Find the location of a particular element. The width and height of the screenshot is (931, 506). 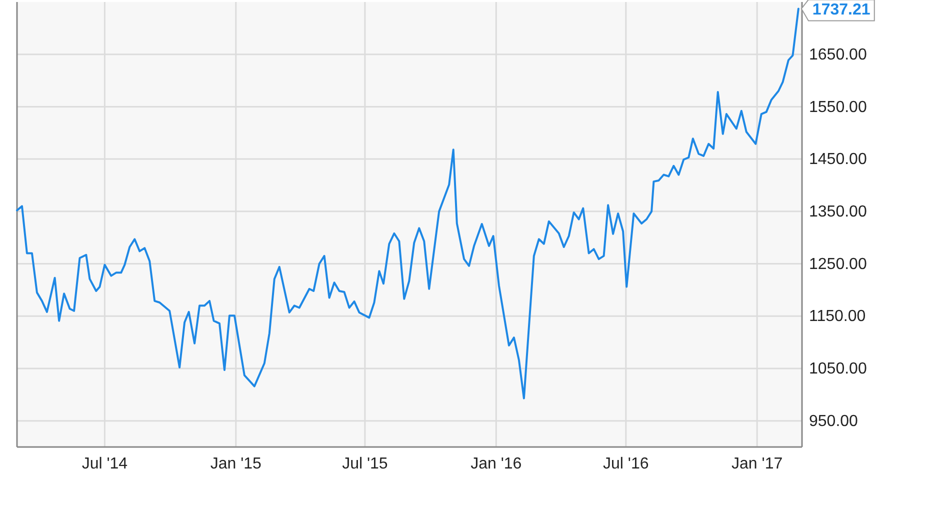

y-tick-label: 1350.00 is located at coordinates (838, 212).